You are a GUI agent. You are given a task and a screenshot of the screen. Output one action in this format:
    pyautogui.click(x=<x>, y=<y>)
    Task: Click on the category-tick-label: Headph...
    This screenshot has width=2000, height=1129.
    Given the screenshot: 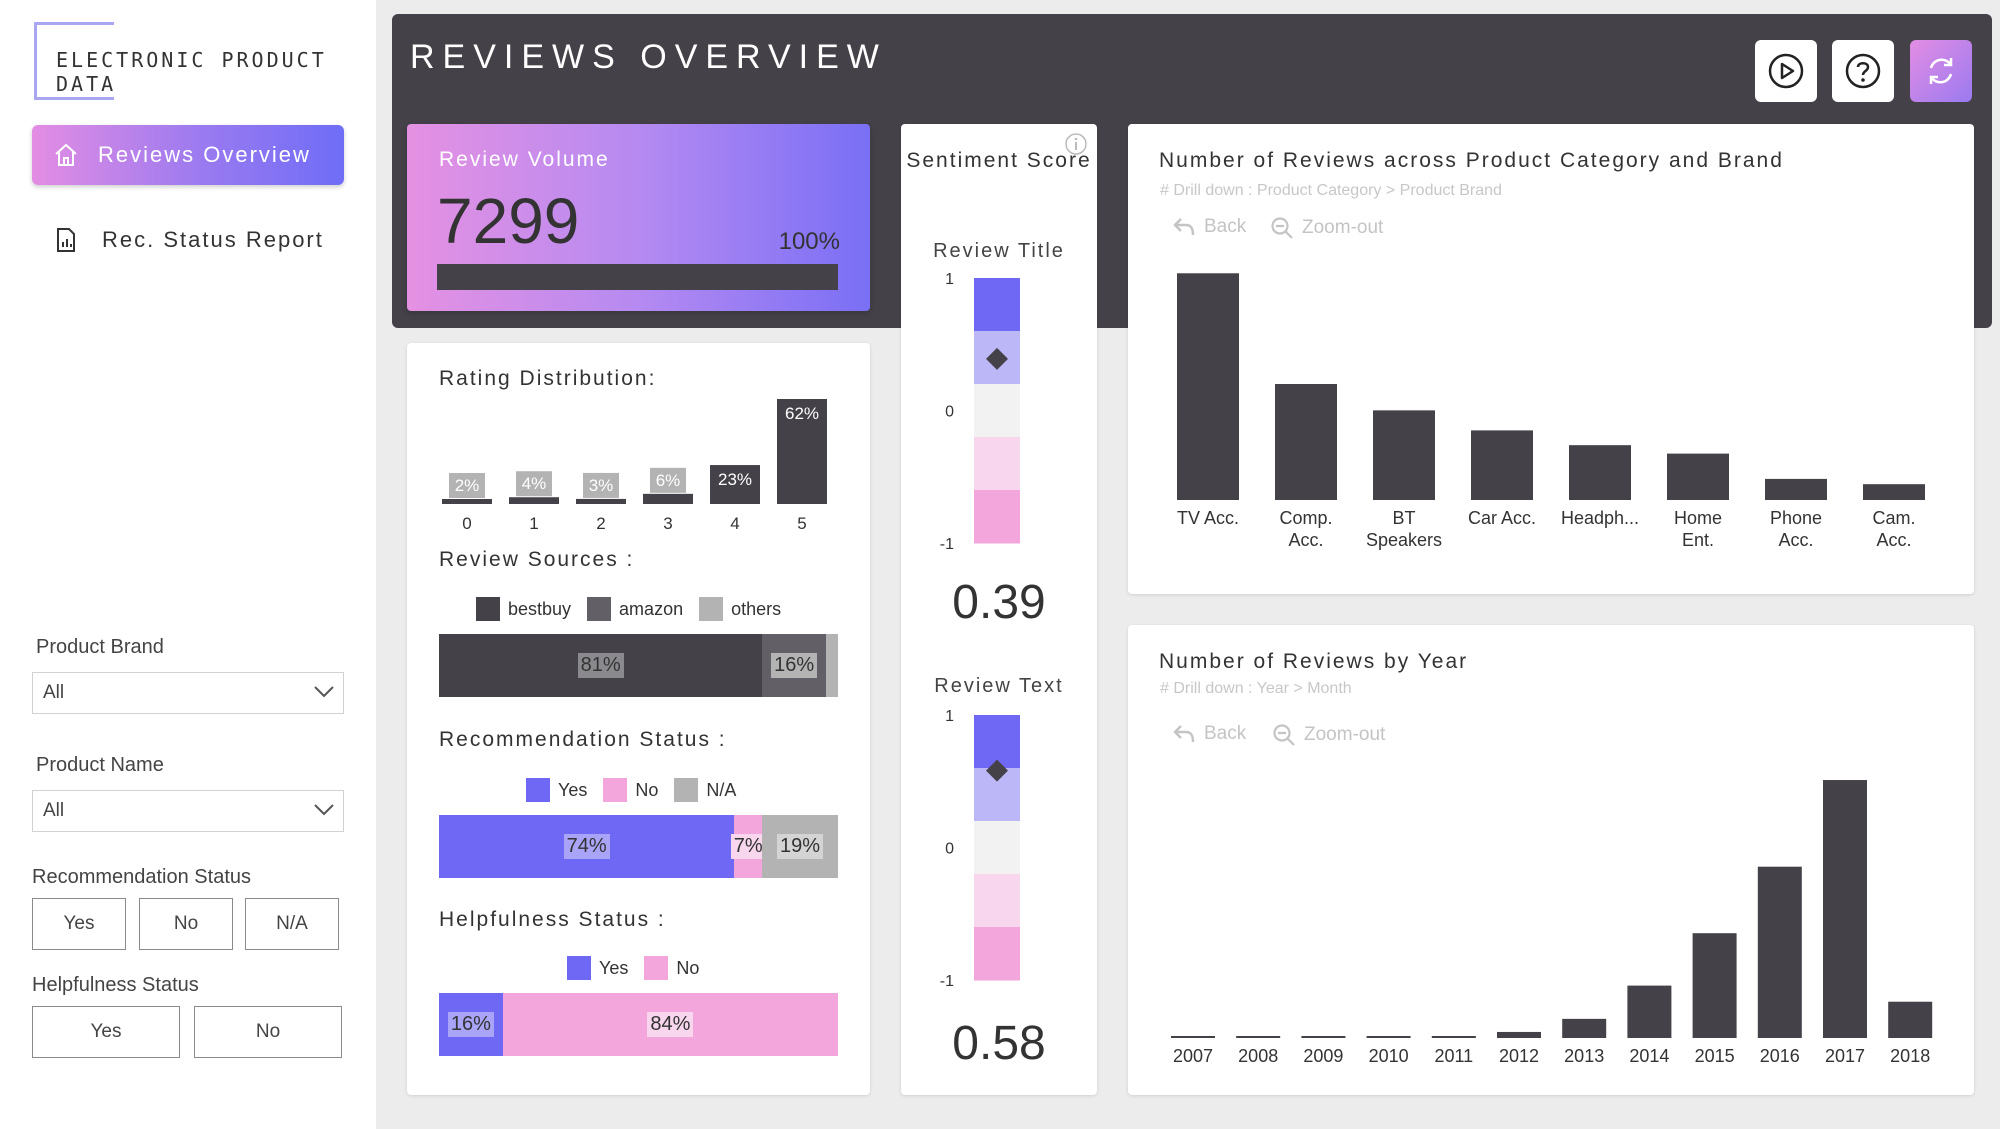 What is the action you would take?
    pyautogui.click(x=1600, y=518)
    